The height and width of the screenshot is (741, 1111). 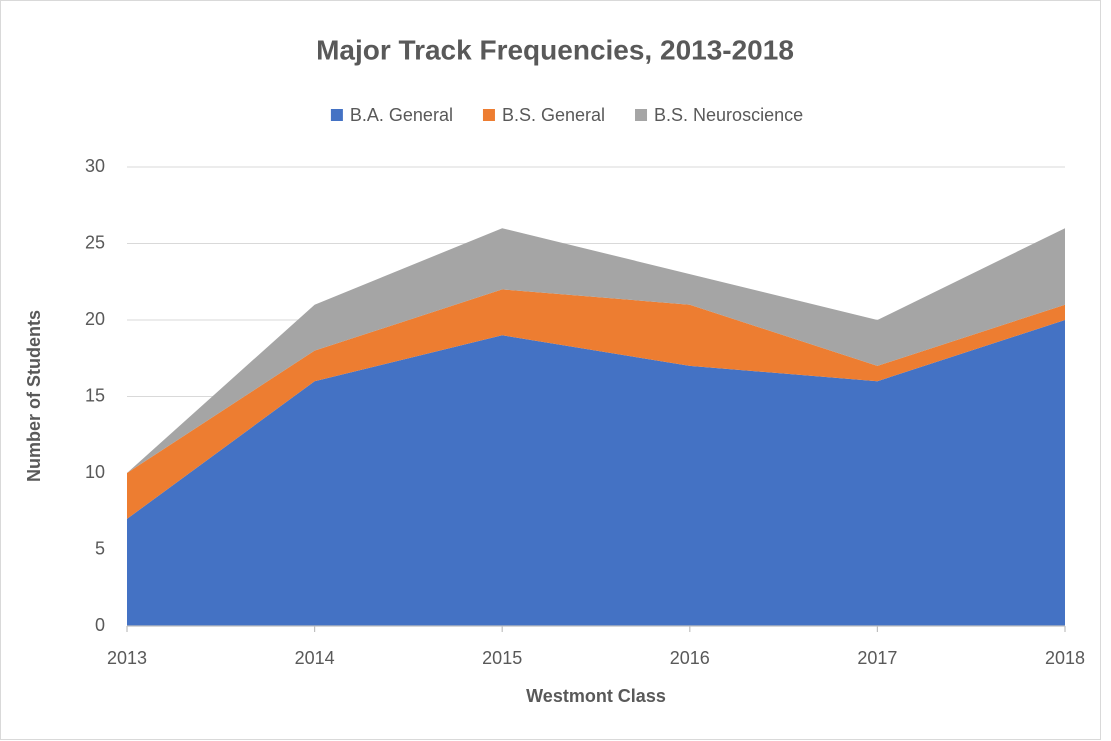 I want to click on x-tick-label: 2014, so click(x=315, y=658).